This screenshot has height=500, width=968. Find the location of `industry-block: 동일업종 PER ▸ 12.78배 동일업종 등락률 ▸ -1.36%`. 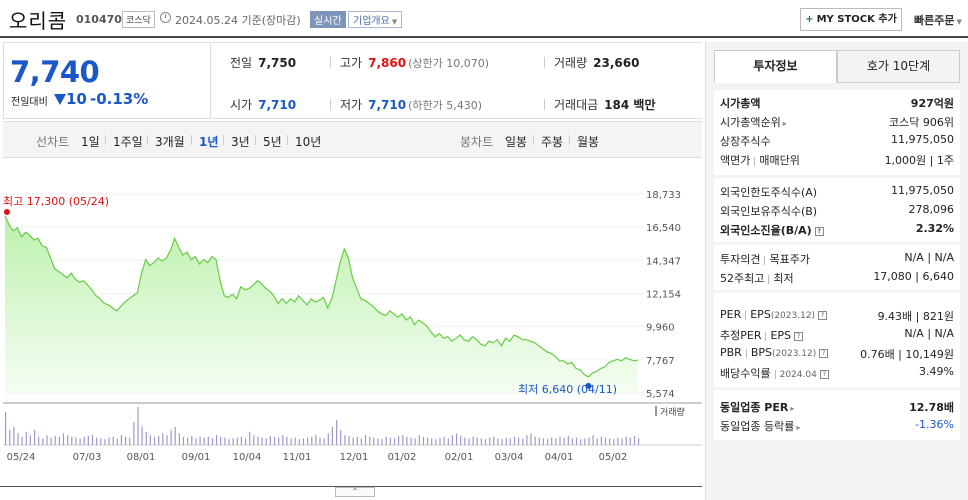

industry-block: 동일업종 PER ▸ 12.78배 동일업종 등락률 ▸ -1.36% is located at coordinates (837, 415).